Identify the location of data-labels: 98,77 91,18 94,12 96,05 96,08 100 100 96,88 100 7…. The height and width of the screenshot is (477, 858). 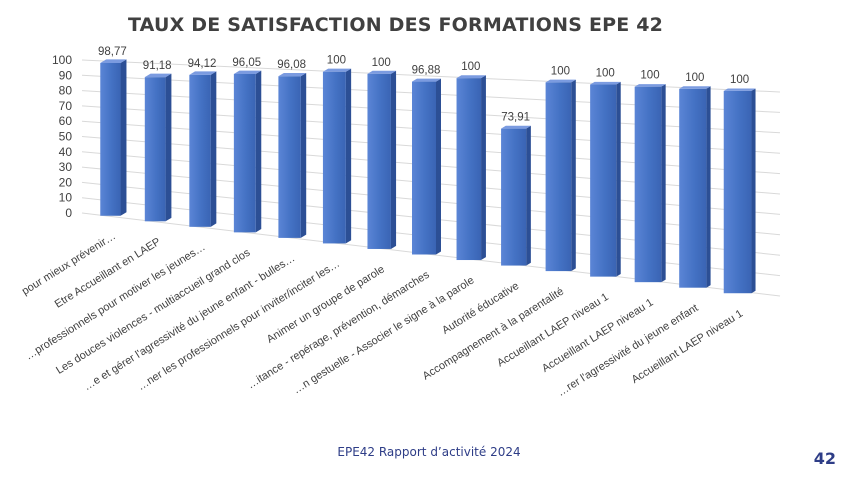
(423, 85).